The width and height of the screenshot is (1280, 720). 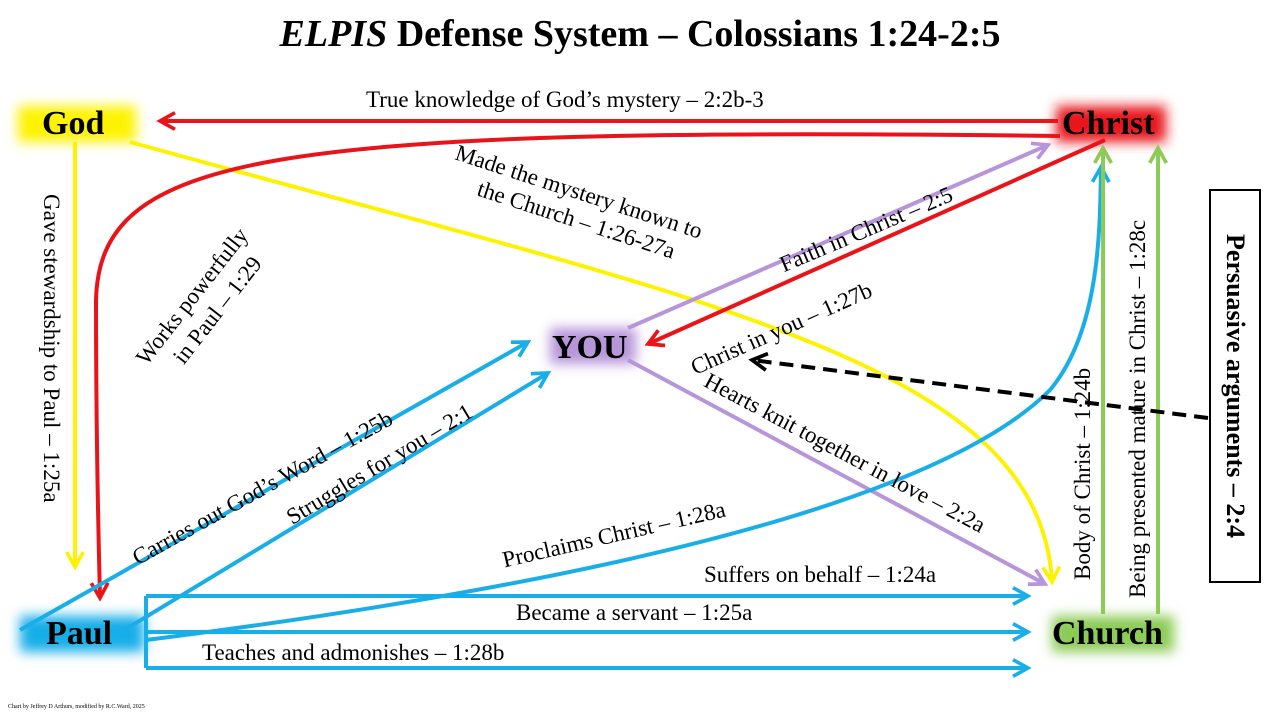 I want to click on node-god: God, so click(x=73, y=123).